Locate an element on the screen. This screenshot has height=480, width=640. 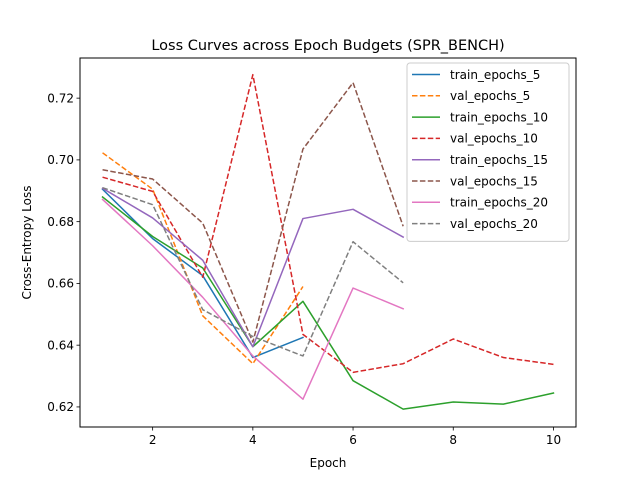
legend-entry-label: train_epochs_5 is located at coordinates (495, 75).